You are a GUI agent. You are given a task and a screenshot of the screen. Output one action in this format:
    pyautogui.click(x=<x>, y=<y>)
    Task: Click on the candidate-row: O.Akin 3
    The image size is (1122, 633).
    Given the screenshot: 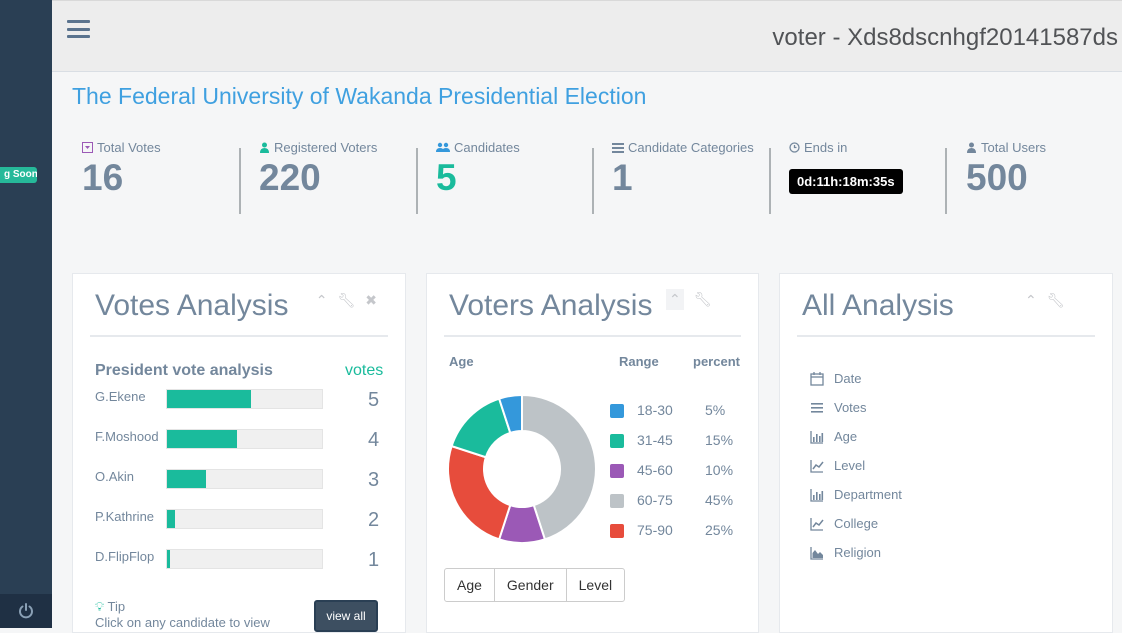 What is the action you would take?
    pyautogui.click(x=240, y=478)
    